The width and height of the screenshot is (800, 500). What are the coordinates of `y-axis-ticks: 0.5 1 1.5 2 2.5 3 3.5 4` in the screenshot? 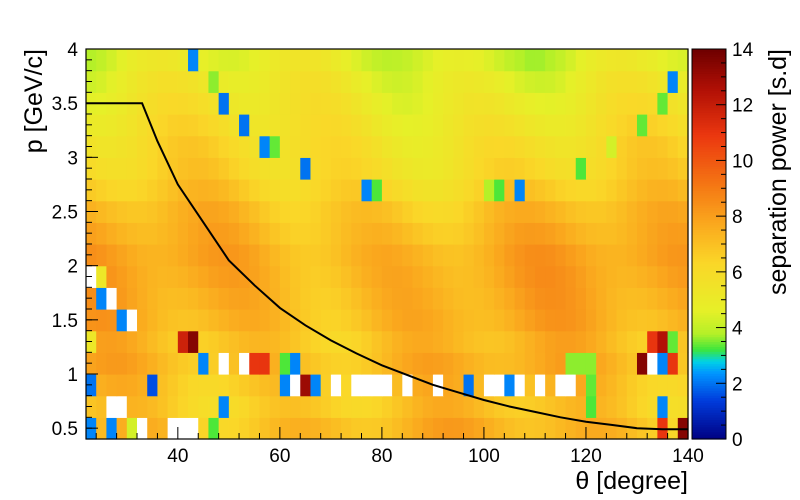 It's located at (75, 240).